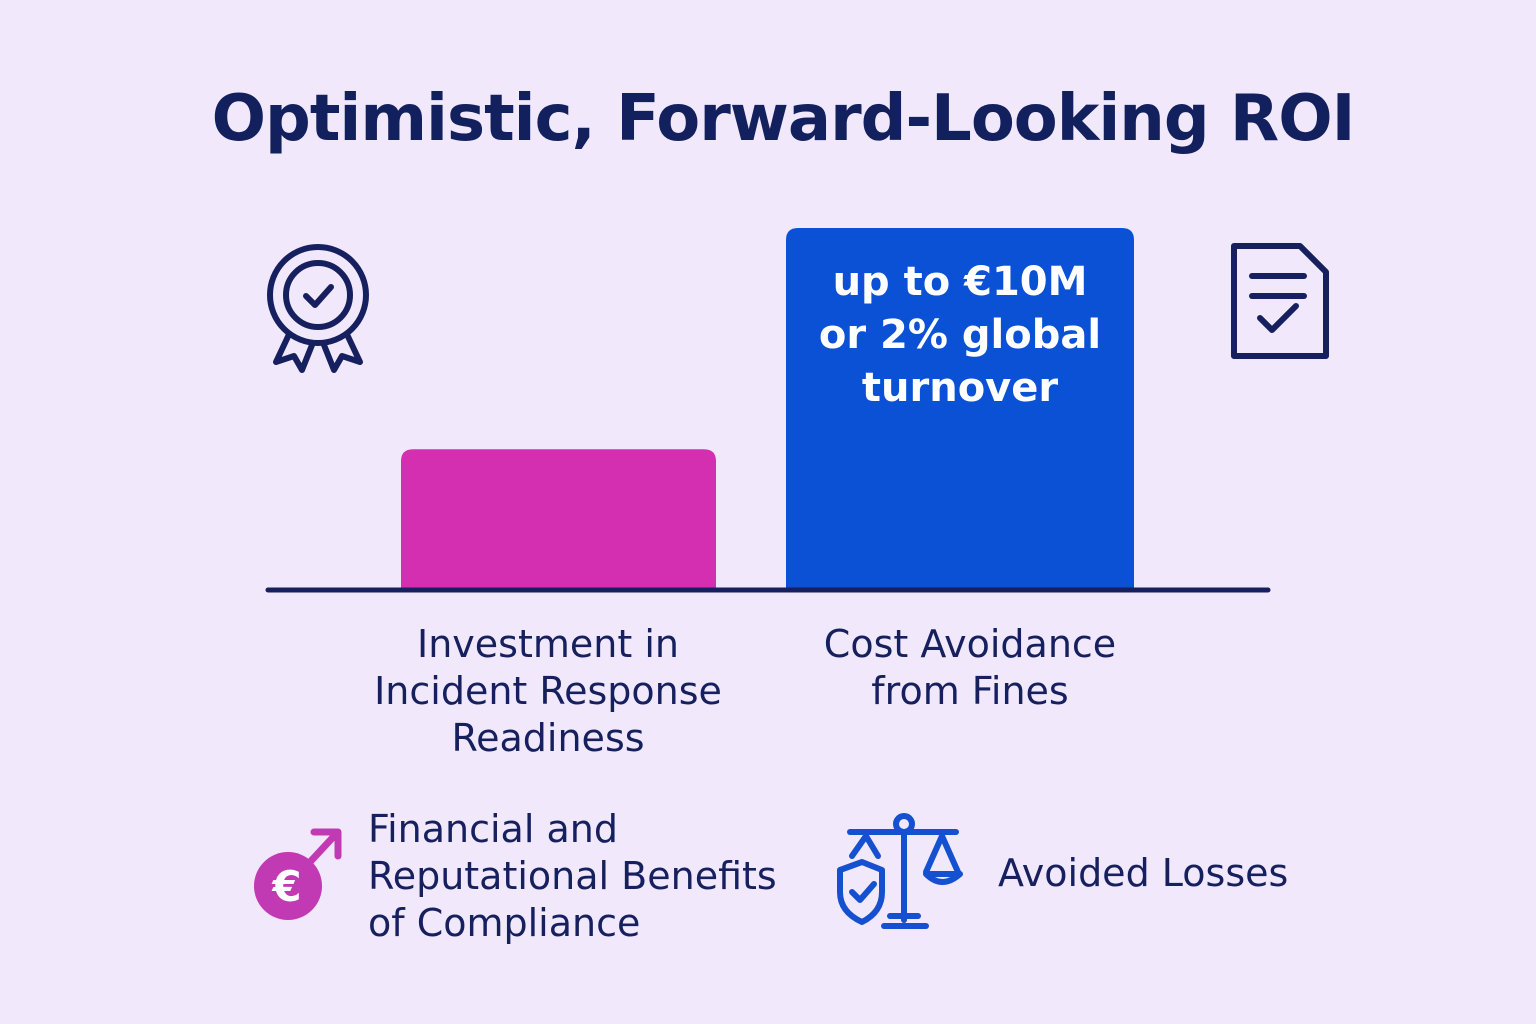 This screenshot has width=1536, height=1024. I want to click on bar-annotation: up to €10M or 2% global turnover, so click(960, 335).